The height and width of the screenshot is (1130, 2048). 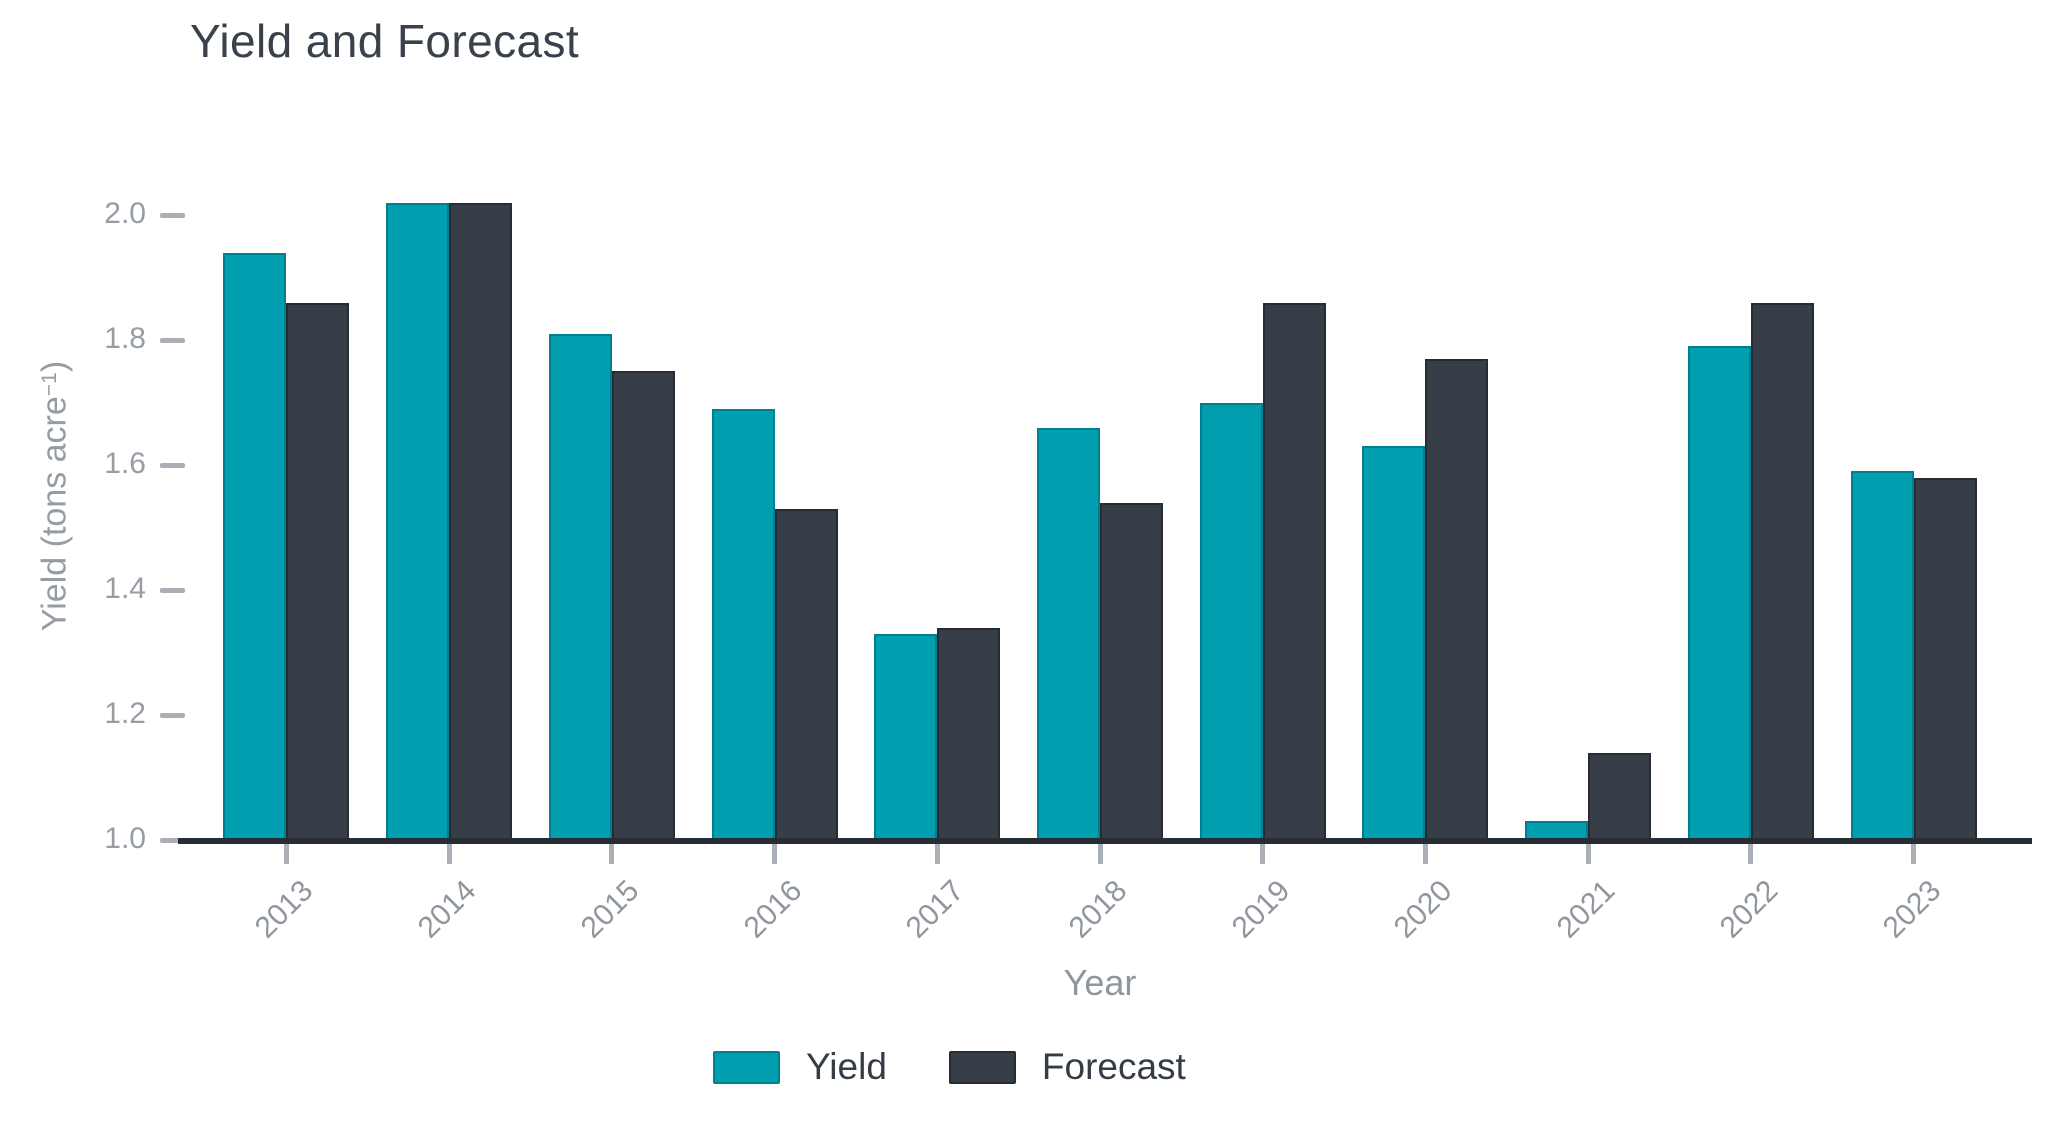 I want to click on bar-yield-2017, so click(x=906, y=736).